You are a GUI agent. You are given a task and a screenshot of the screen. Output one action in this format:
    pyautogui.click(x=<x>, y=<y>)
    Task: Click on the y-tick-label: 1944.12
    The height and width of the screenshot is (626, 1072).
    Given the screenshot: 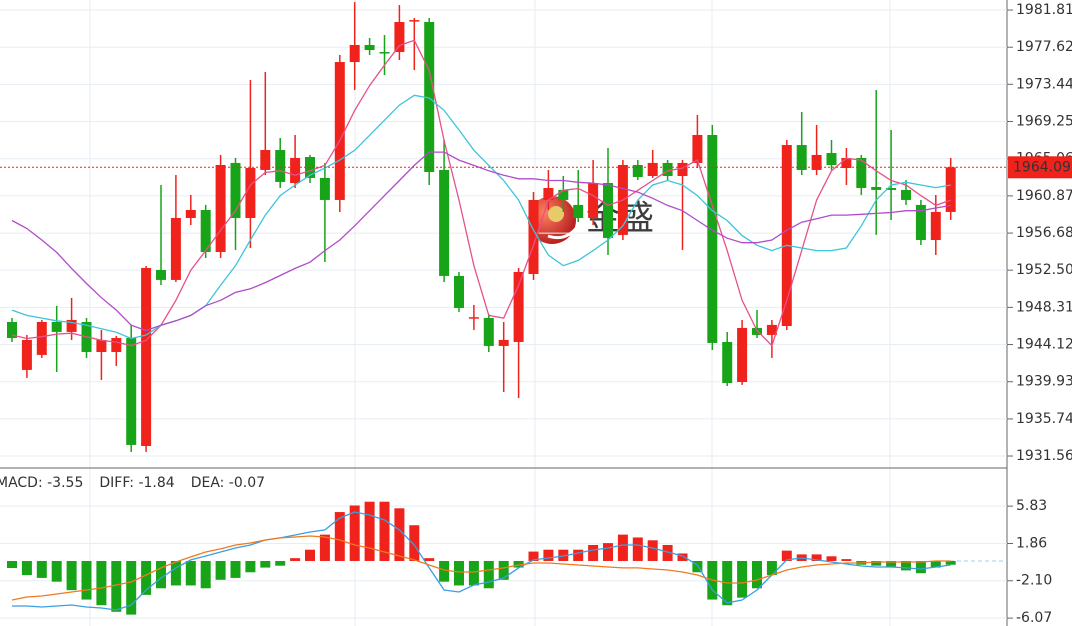 What is the action you would take?
    pyautogui.click(x=1044, y=345)
    